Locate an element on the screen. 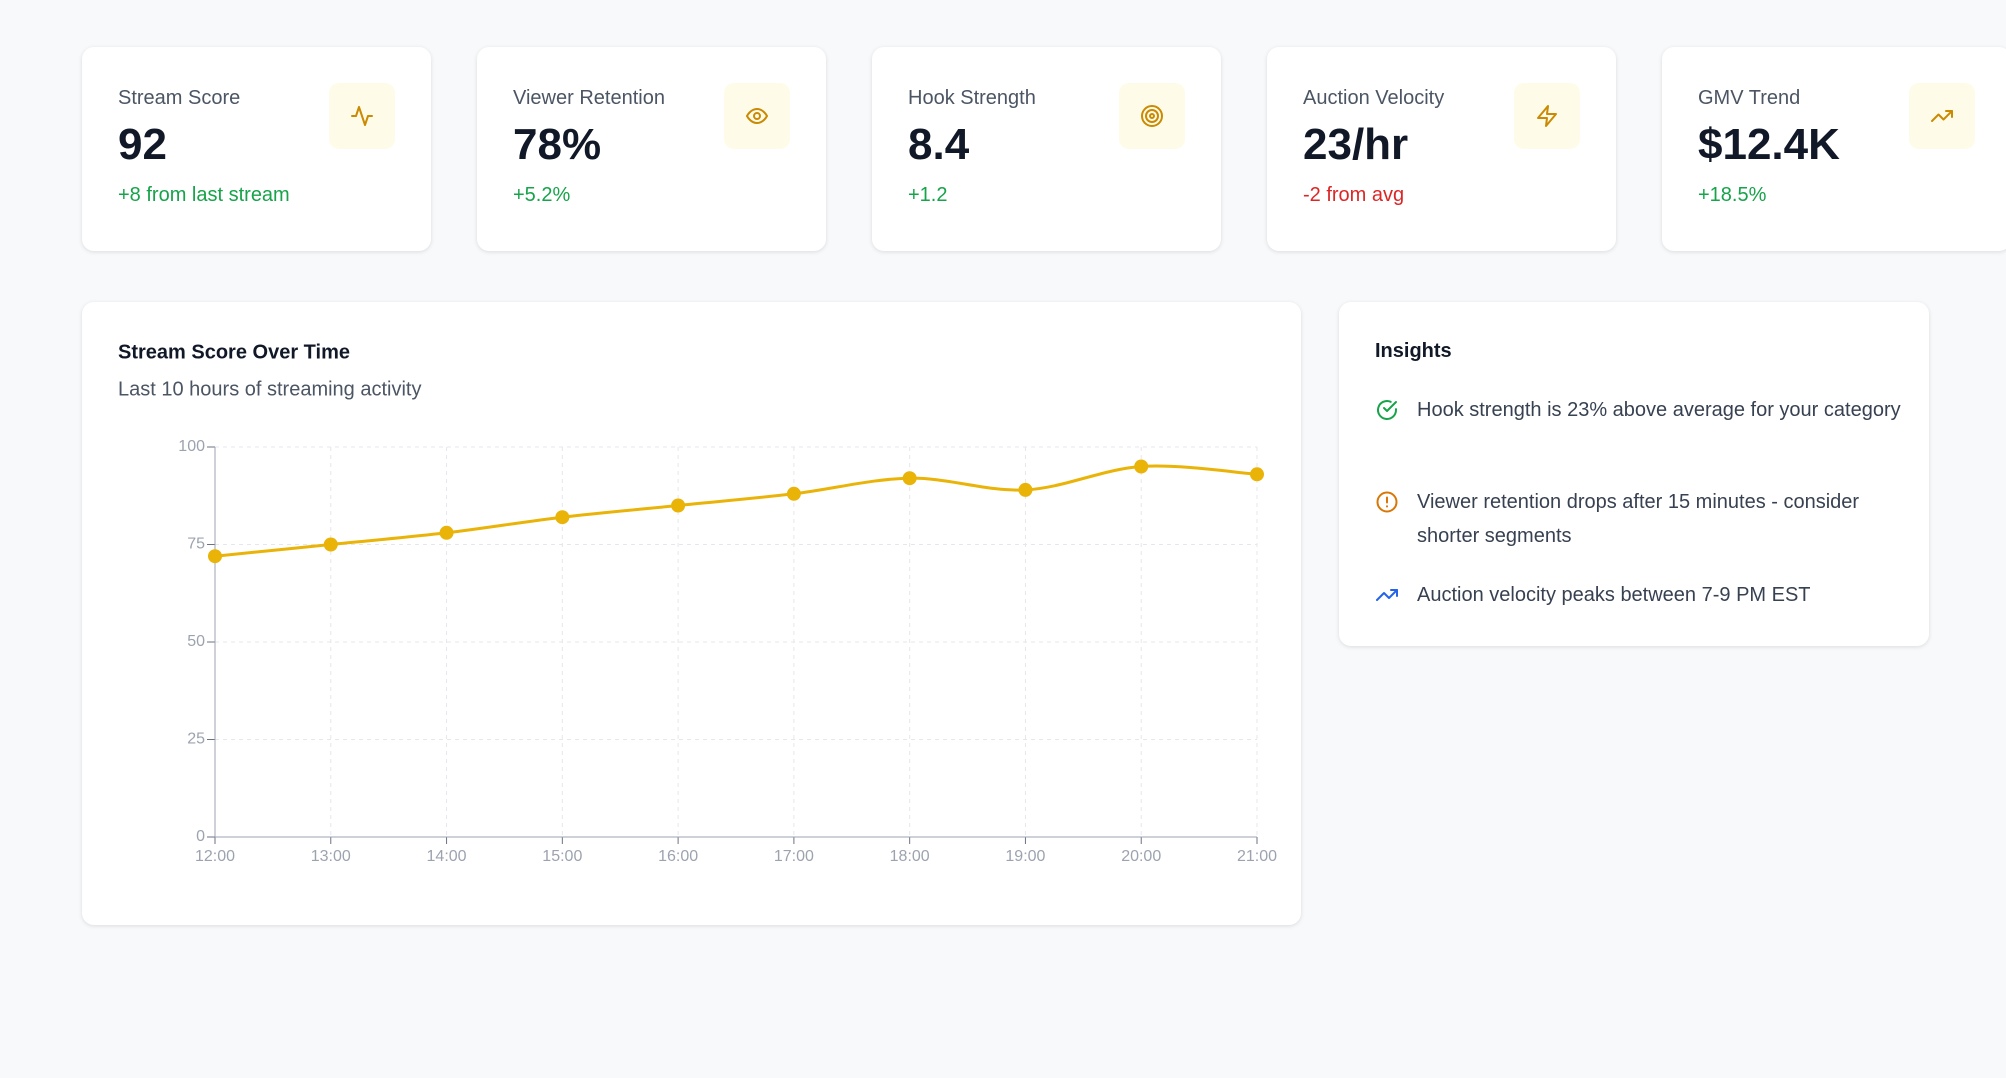  y-tick-label: 50 is located at coordinates (196, 641).